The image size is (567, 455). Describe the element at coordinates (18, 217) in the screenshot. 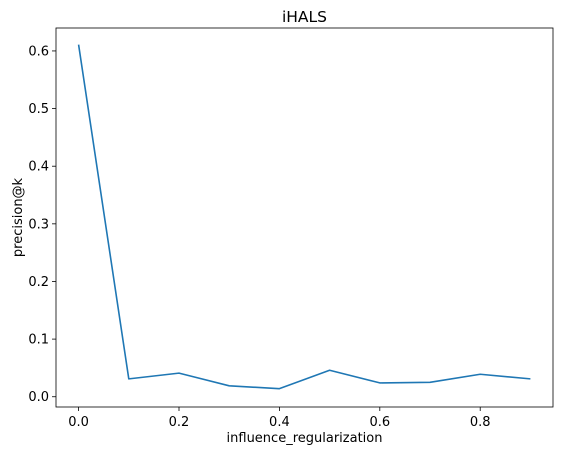

I see `y-axis-label: precision@k` at that location.